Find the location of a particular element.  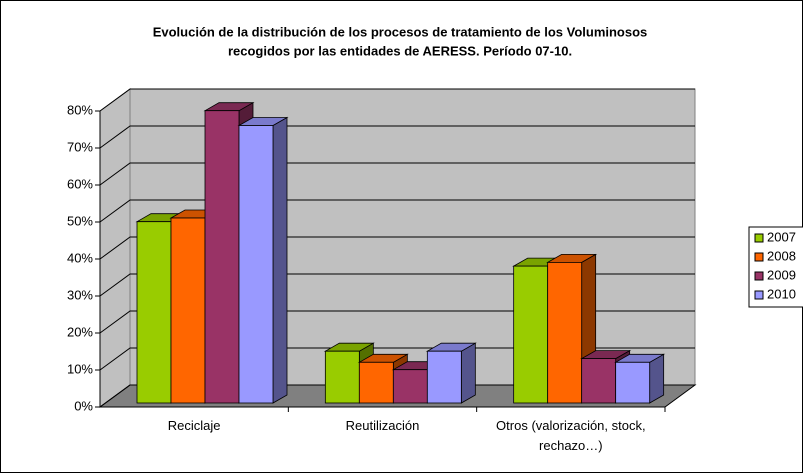

y-tick-label: 10% is located at coordinates (80, 368).